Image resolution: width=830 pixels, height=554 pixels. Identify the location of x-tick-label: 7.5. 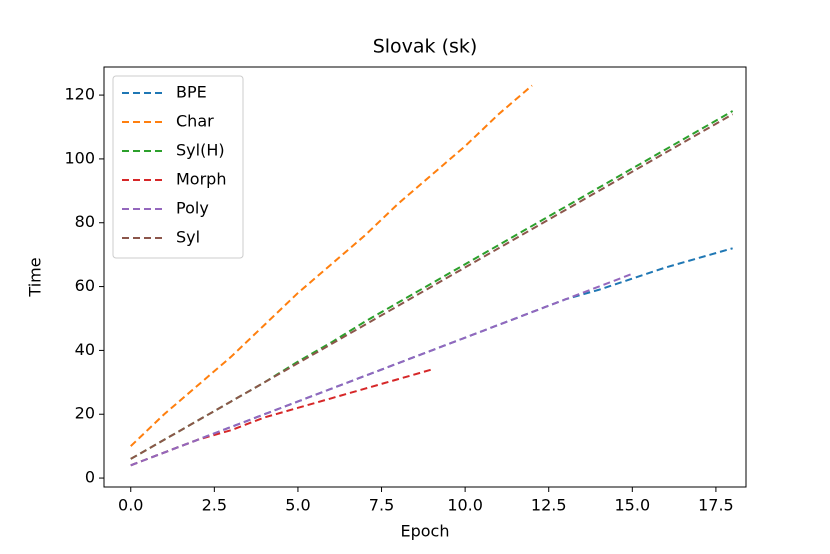
(381, 505).